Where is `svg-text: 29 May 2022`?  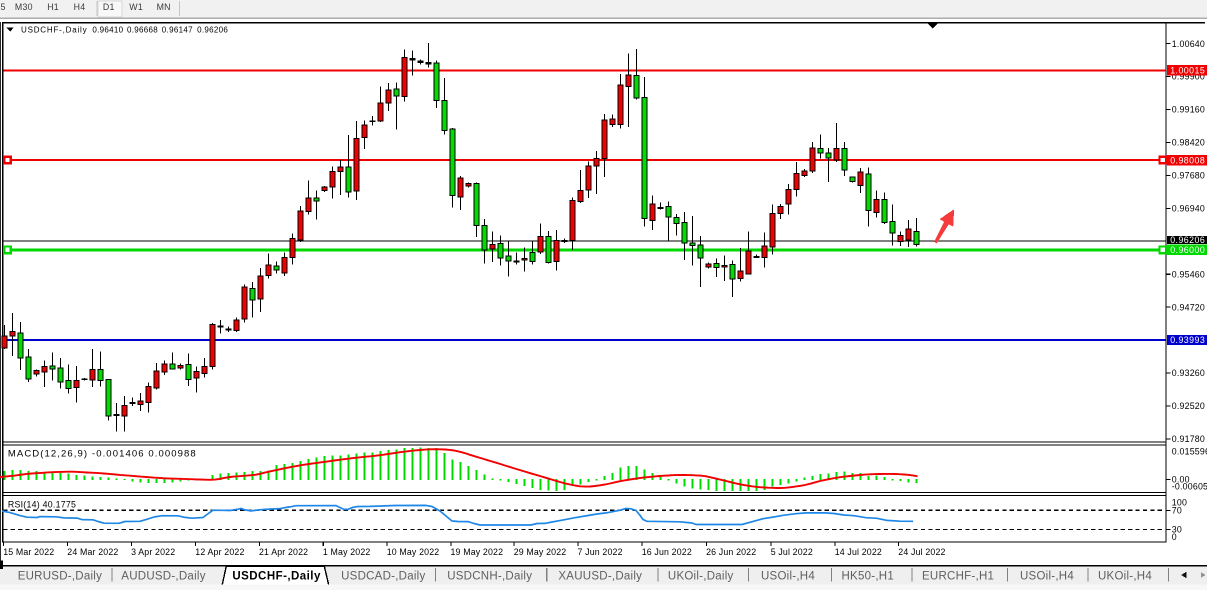 svg-text: 29 May 2022 is located at coordinates (540, 552).